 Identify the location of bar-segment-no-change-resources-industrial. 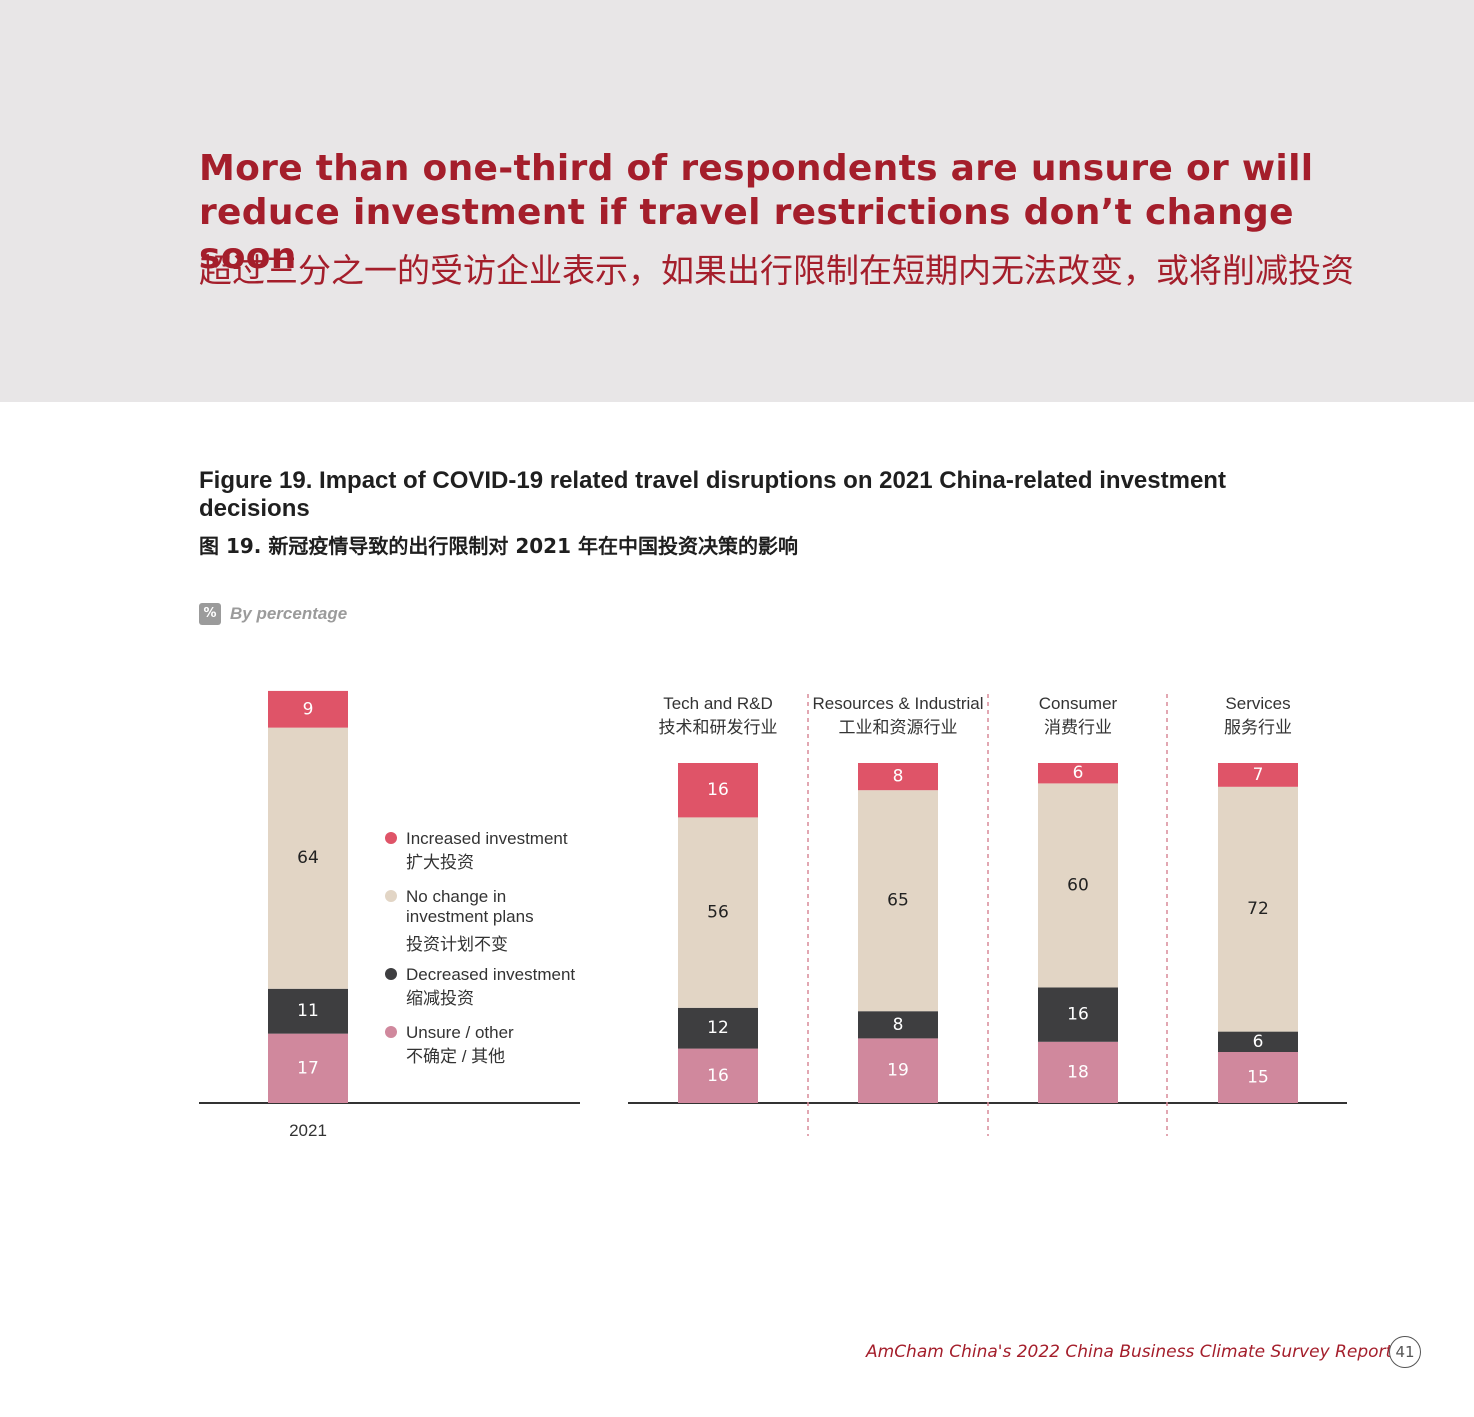
(898, 901).